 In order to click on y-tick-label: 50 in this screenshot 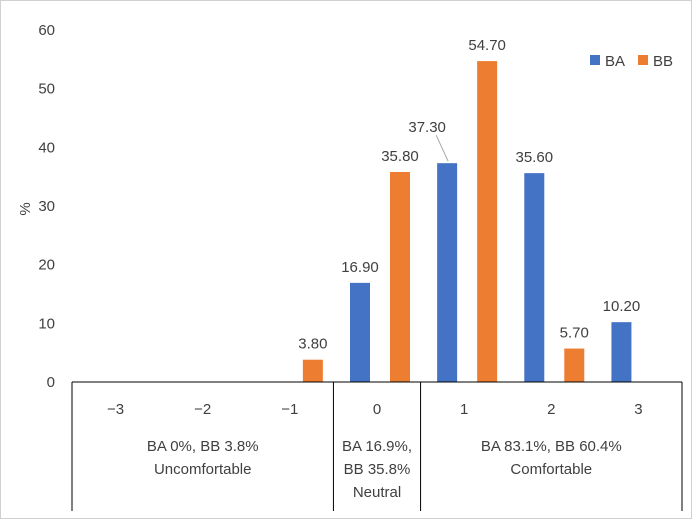, I will do `click(46, 89)`.